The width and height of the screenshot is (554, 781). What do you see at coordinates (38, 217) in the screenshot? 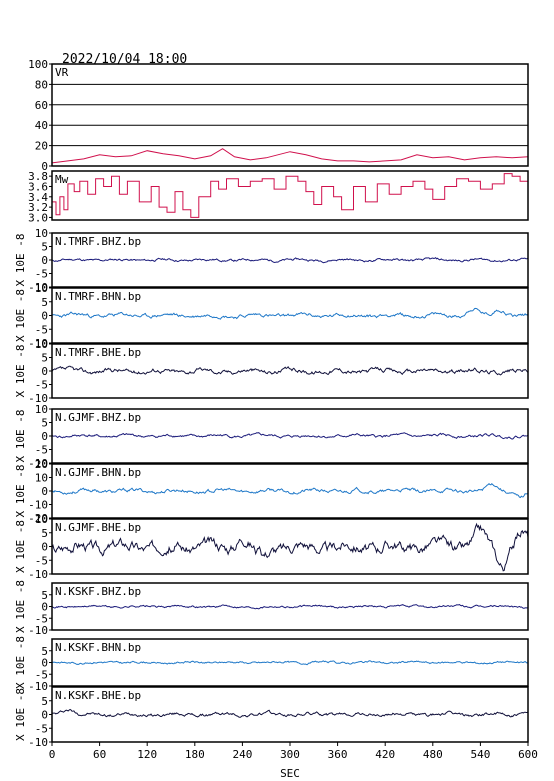
I see `y-tick-label: 3.0` at bounding box center [38, 217].